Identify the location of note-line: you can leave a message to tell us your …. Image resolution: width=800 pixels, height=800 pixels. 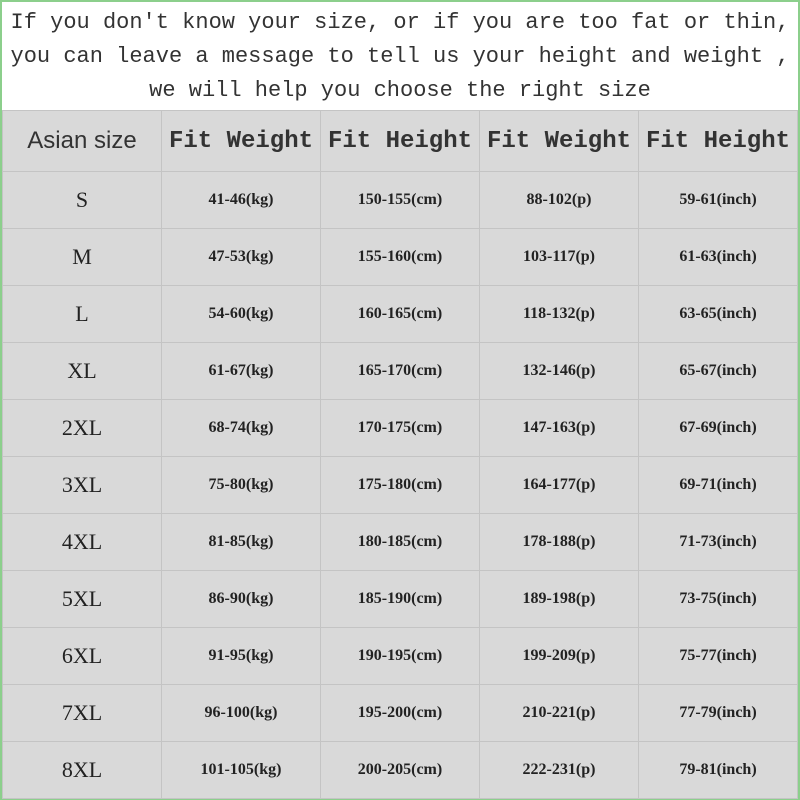
(400, 56).